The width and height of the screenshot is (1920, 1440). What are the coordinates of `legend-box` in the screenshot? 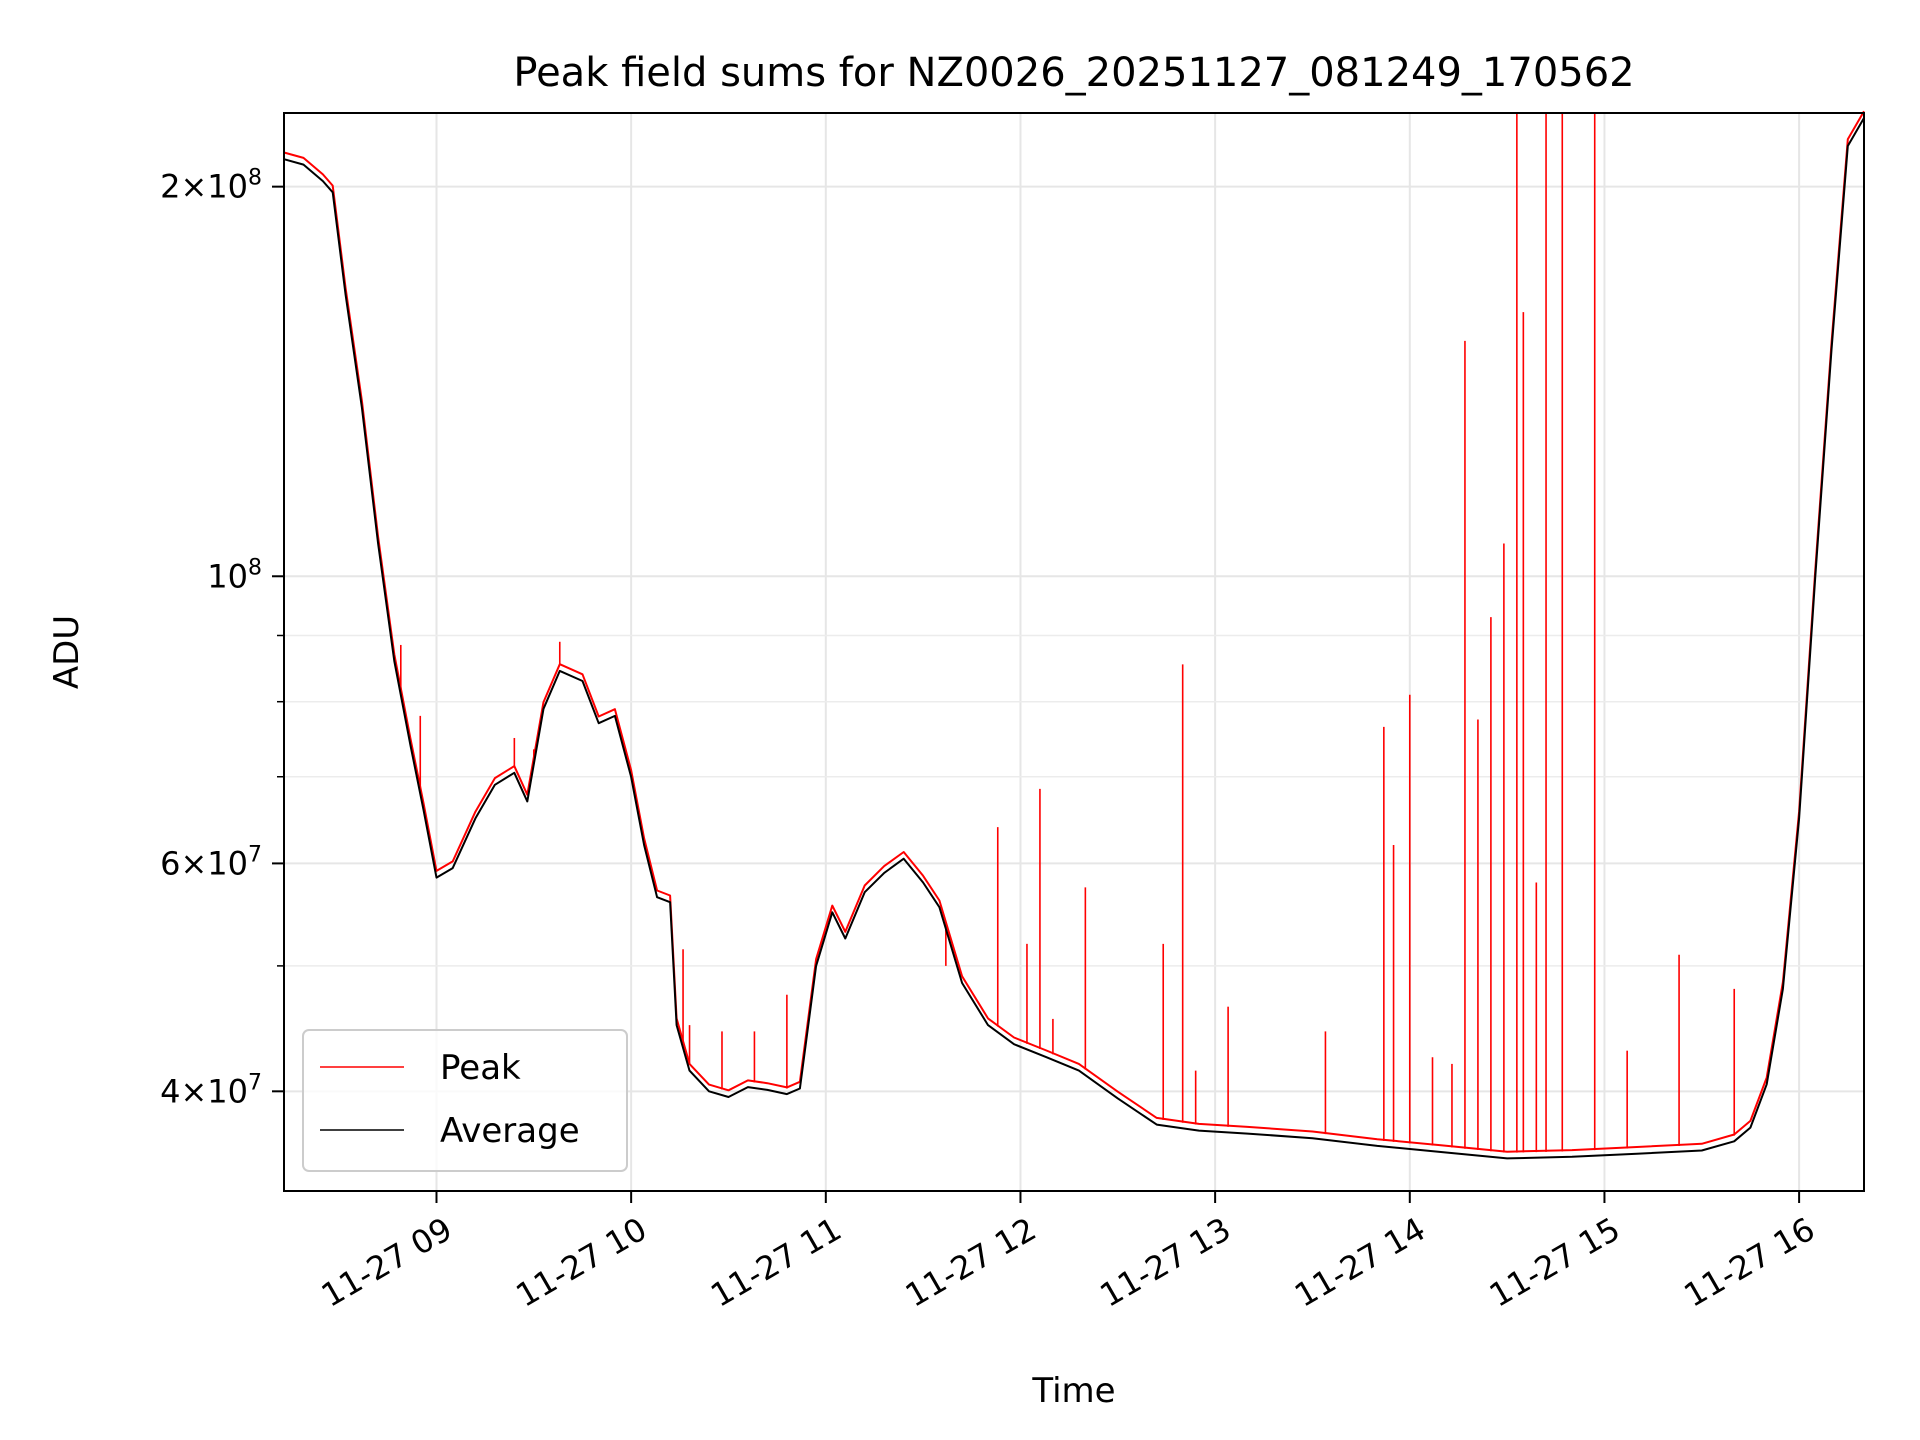 It's located at (465, 1100).